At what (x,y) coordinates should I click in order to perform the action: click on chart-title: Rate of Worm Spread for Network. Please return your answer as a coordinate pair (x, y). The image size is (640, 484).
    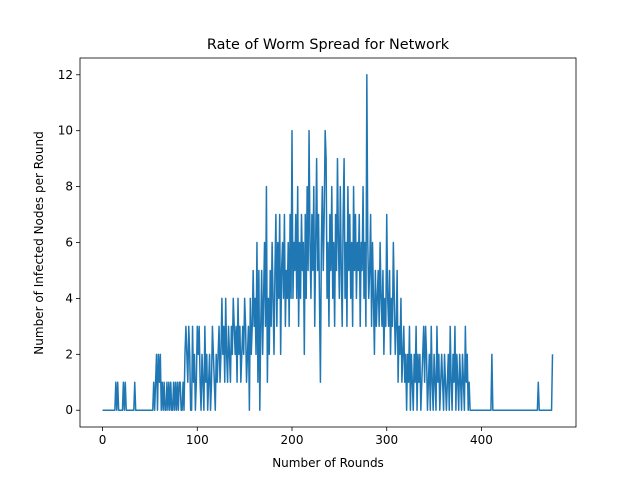
    Looking at the image, I should click on (328, 45).